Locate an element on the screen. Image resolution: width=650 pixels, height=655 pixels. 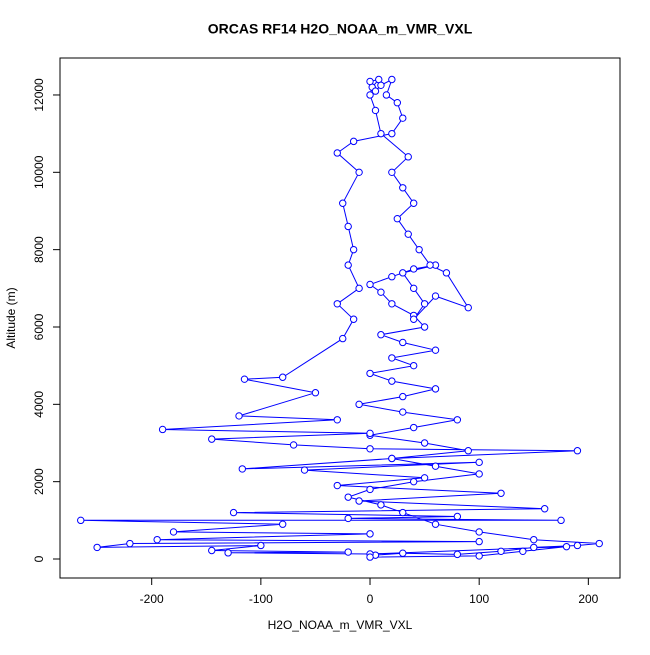
y-tick-label: 2000 is located at coordinates (39, 481).